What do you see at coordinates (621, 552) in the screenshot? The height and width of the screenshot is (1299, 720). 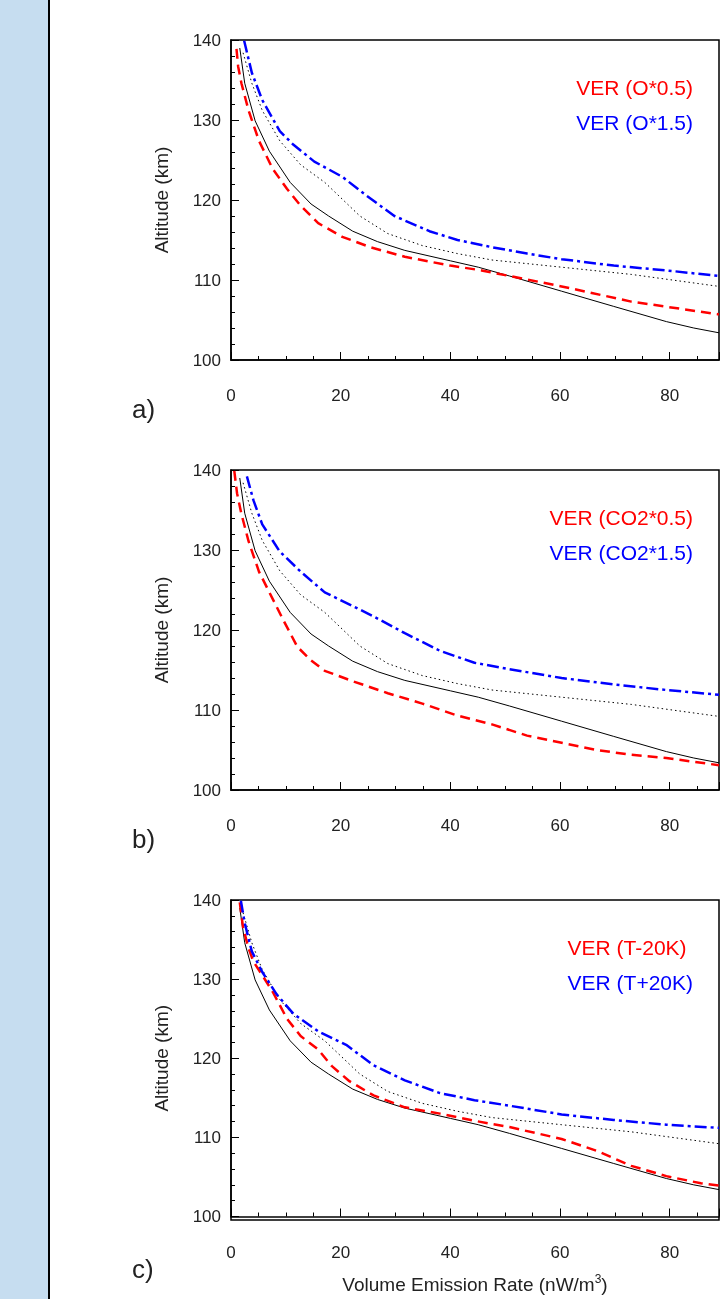 I see `text: VER (CO2*1.5)` at bounding box center [621, 552].